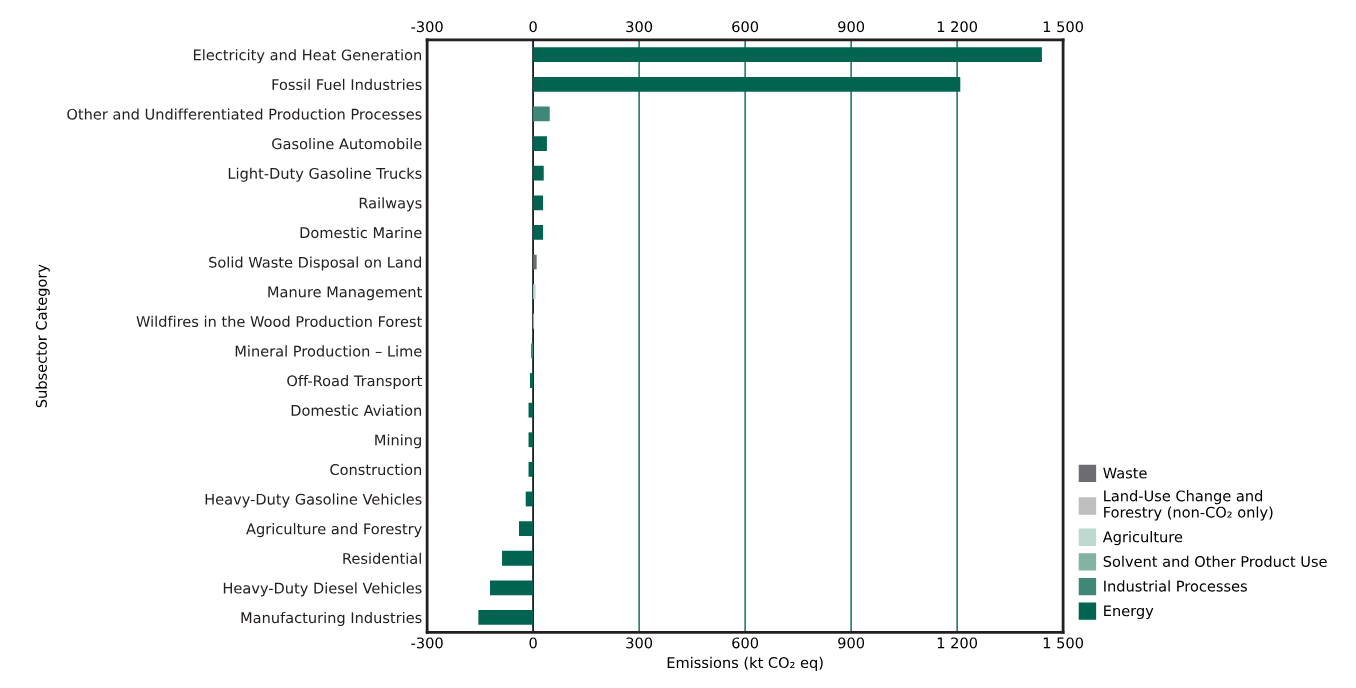 This screenshot has width=1356, height=688. I want to click on legend-label: Solvent and Other Product Use, so click(1215, 561).